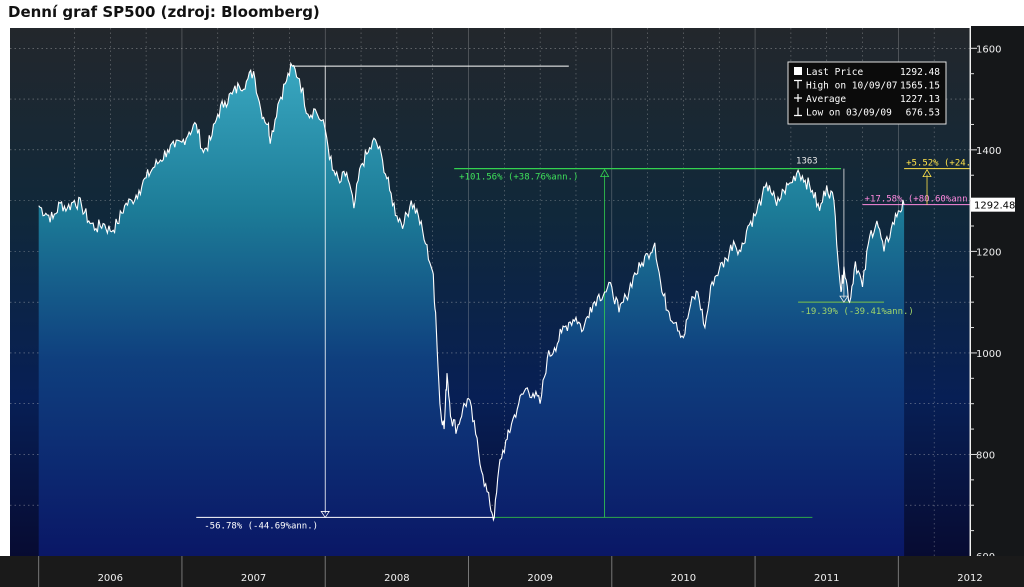  Describe the element at coordinates (826, 99) in the screenshot. I see `legend-label: Average` at that location.